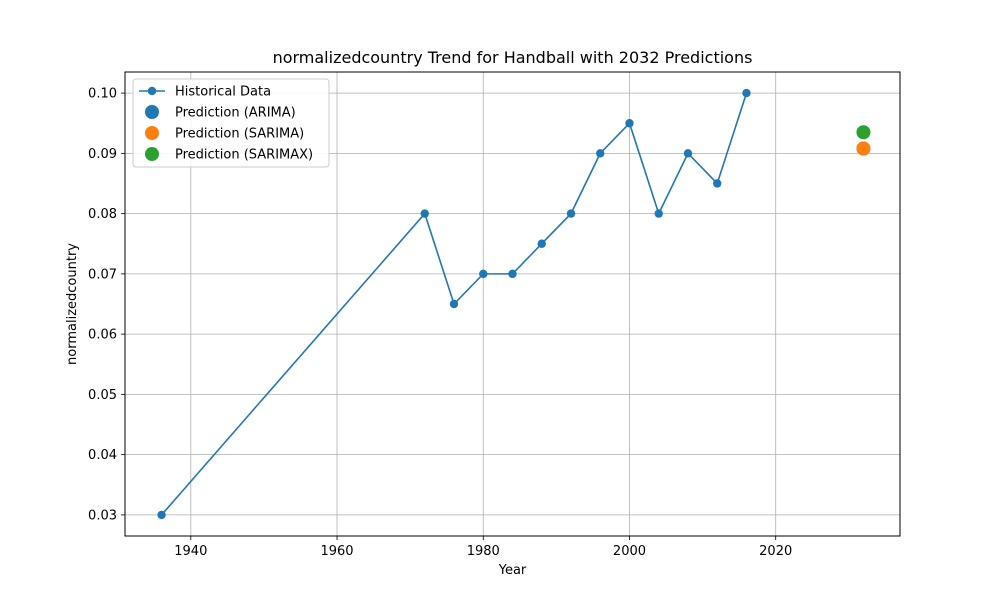 Image resolution: width=1000 pixels, height=600 pixels. I want to click on legend-box, so click(231, 123).